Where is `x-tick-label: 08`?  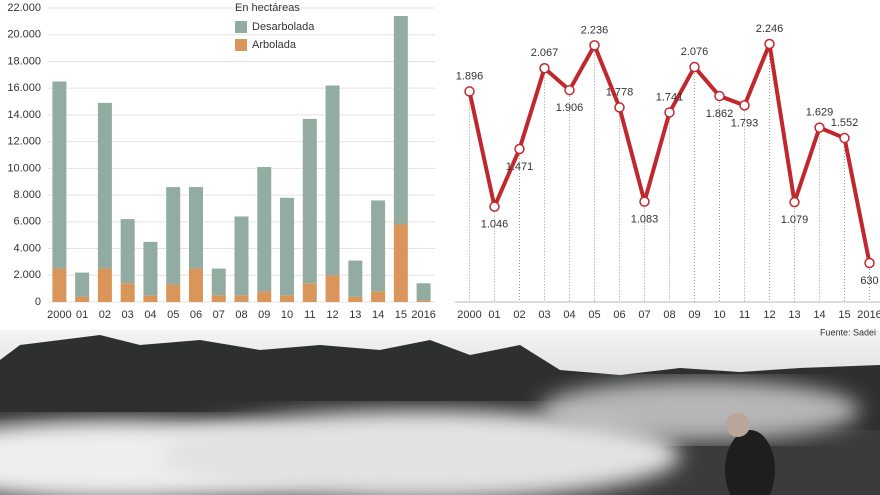 x-tick-label: 08 is located at coordinates (669, 315).